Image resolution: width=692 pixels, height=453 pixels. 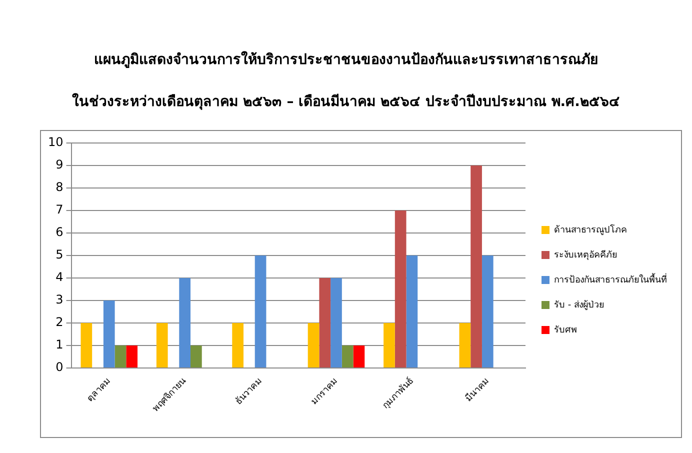 I want to click on y-tick-label: 1, so click(x=60, y=345).